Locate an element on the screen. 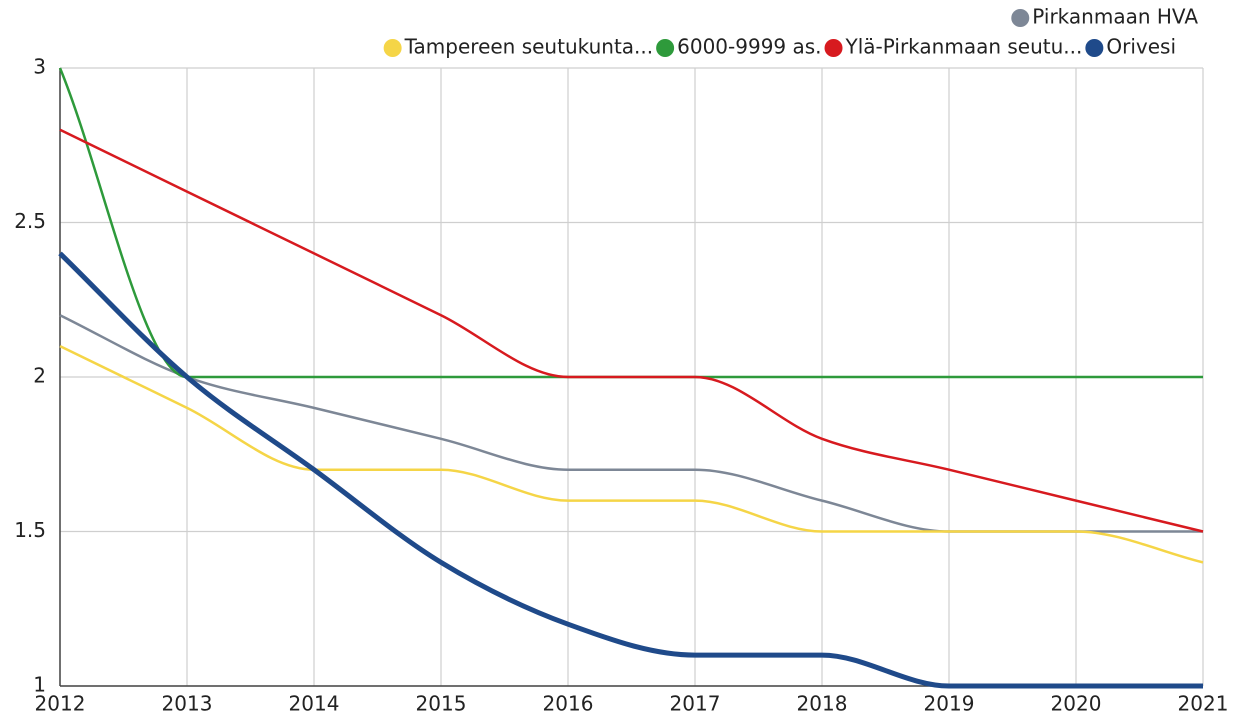 This screenshot has width=1240, height=720. x-tick-label: 2017 is located at coordinates (695, 704).